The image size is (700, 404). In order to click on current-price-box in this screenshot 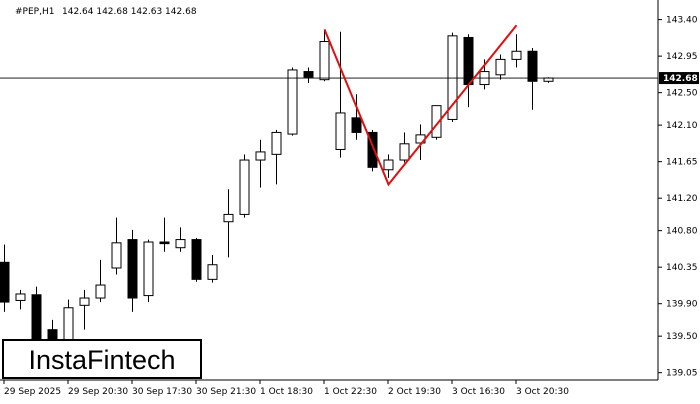, I will do `click(679, 78)`.